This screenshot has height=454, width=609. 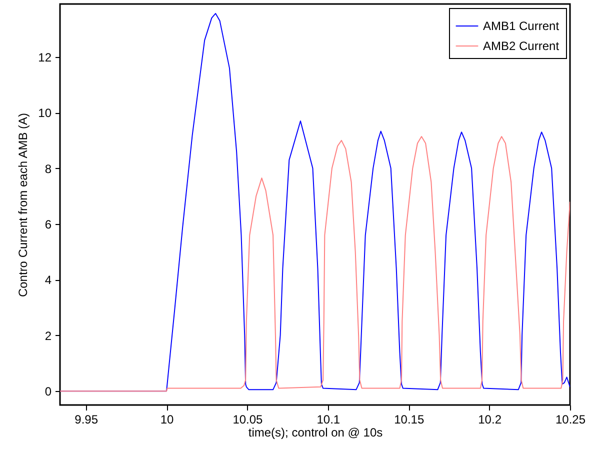 What do you see at coordinates (48, 169) in the screenshot?
I see `y-tick-label: 8` at bounding box center [48, 169].